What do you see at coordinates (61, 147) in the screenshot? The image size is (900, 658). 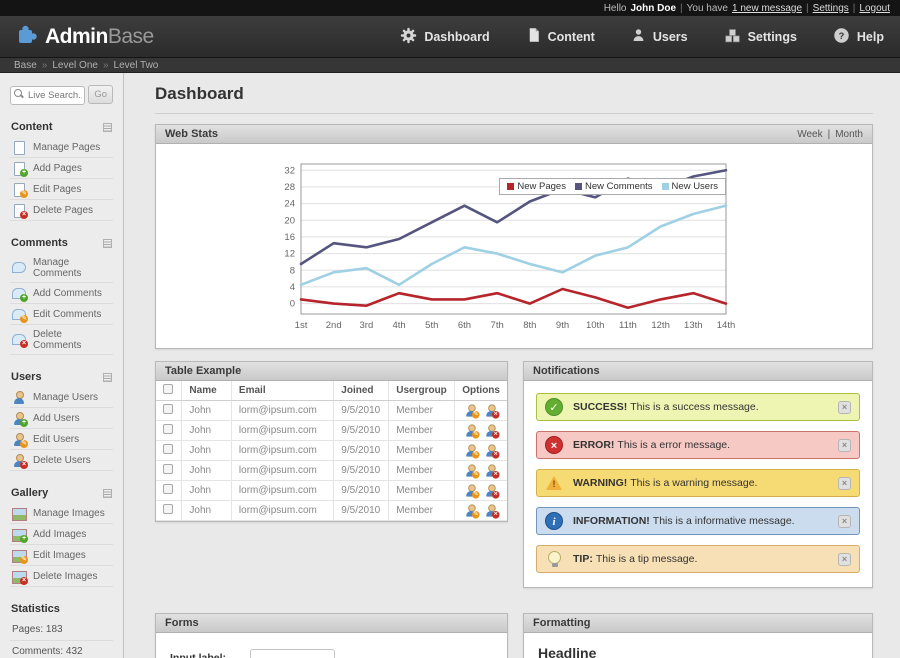 I see `sidebar-item-manage-pages: Manage Pages` at bounding box center [61, 147].